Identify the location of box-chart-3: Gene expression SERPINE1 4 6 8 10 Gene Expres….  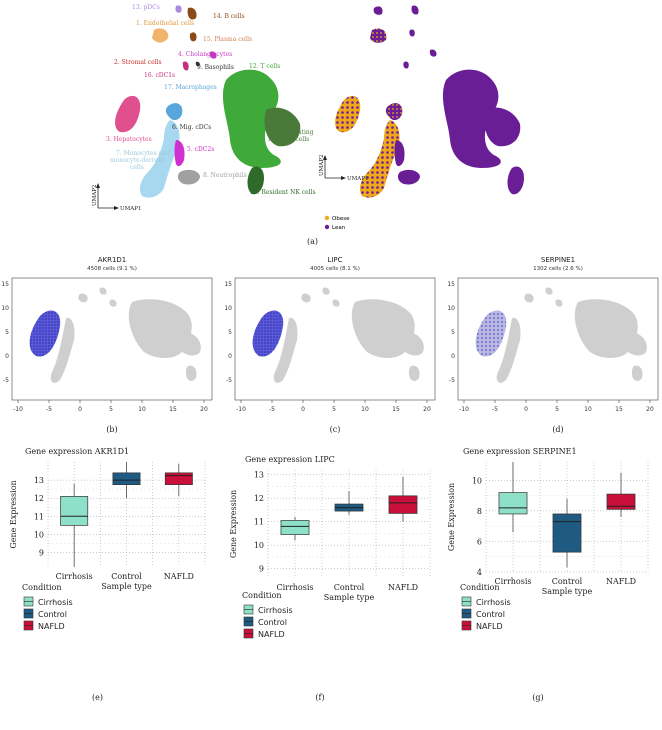
(548, 574).